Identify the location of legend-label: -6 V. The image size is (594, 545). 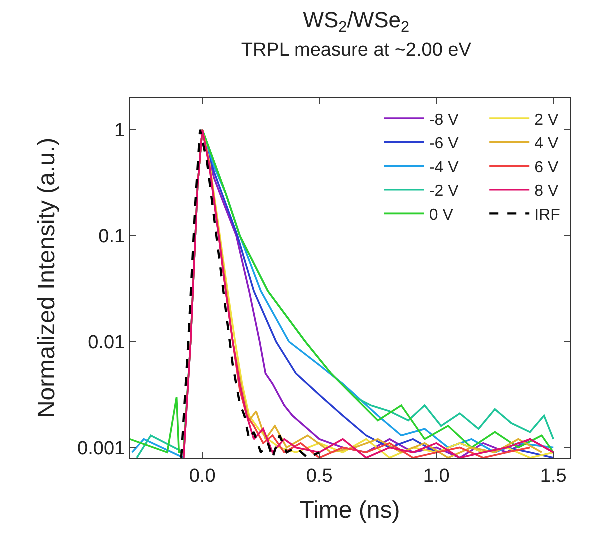
(444, 144).